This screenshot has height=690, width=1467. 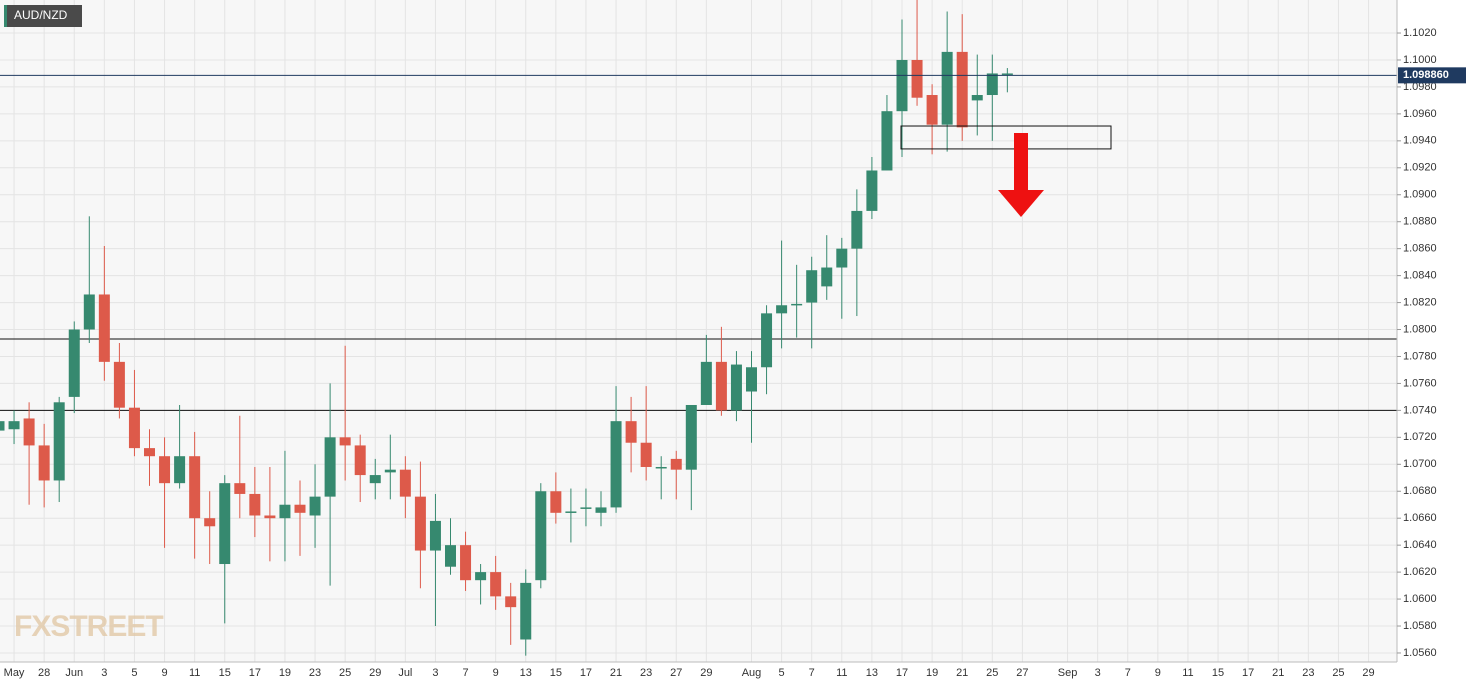 I want to click on y-tick-label: 1.0800, so click(x=1420, y=329).